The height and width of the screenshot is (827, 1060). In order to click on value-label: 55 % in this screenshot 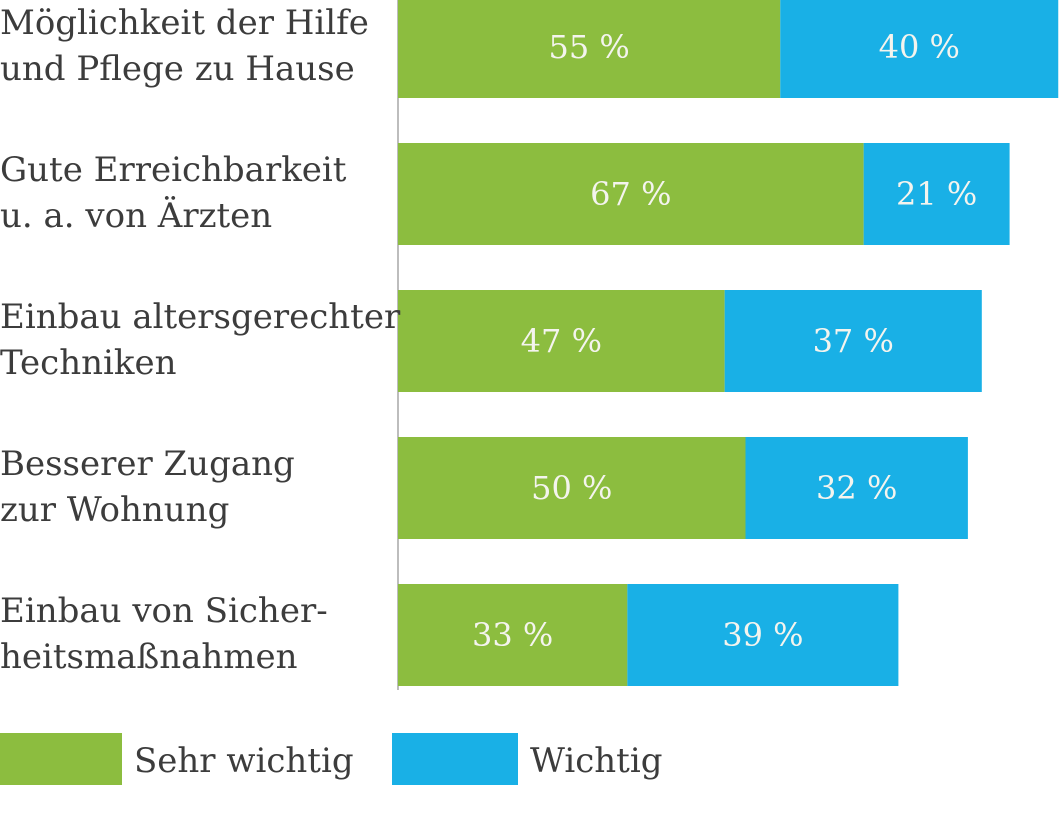, I will do `click(588, 47)`.